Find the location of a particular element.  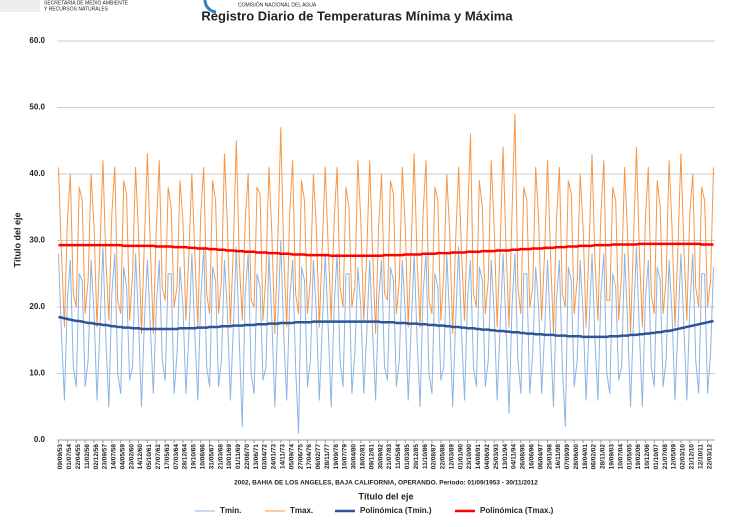

agency-name: SECRETARÍA DE MEDIO AMBIENTE is located at coordinates (86, 3).